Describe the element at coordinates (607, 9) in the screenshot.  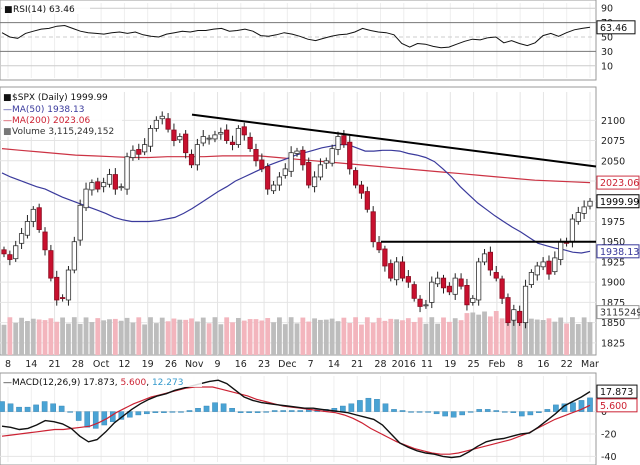
I see `rsi-tick-label: 90` at that location.